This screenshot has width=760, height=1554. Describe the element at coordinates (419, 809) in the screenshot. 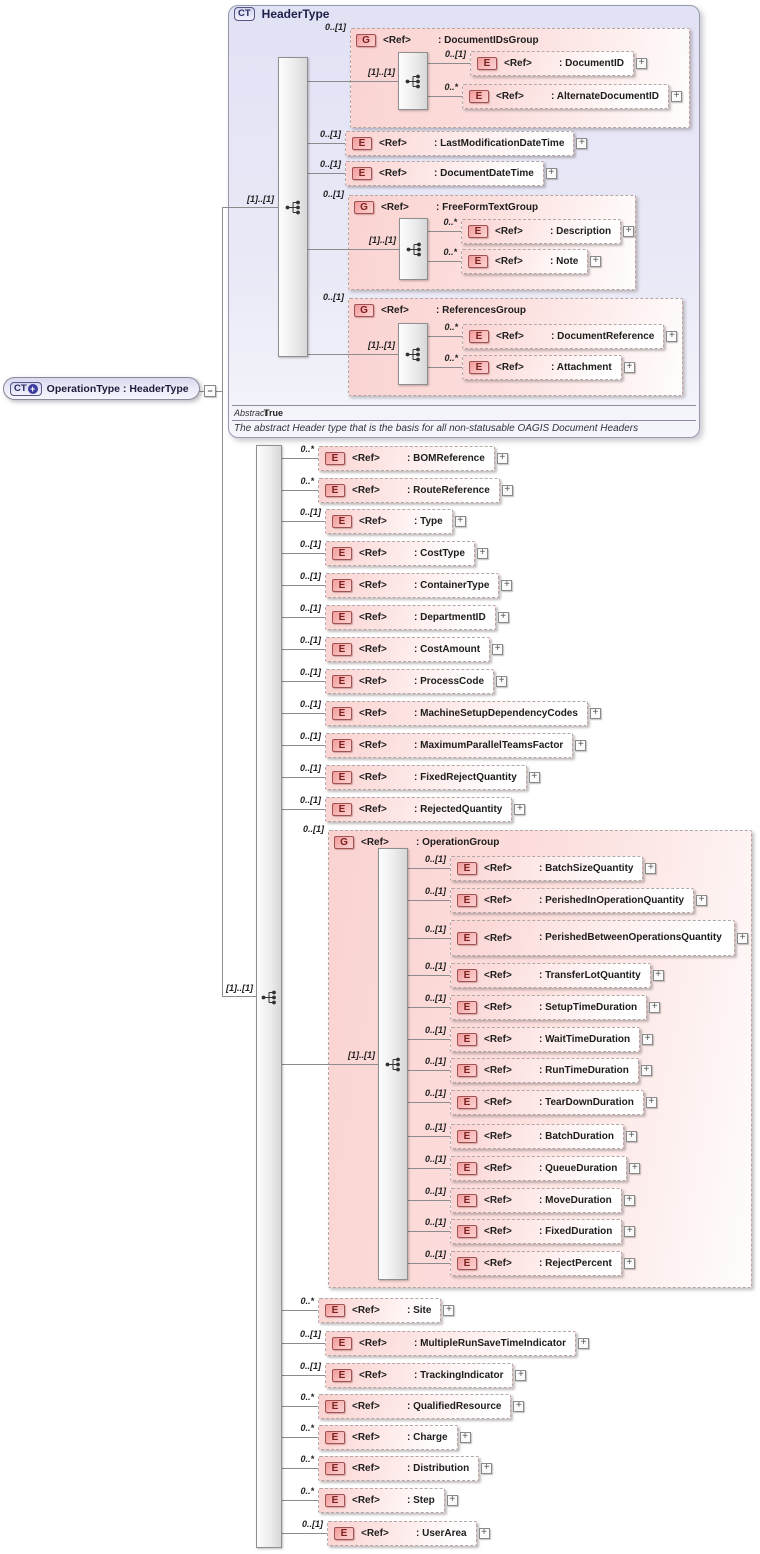

I see `element-node: E <Ref>: RejectedQuantity` at that location.